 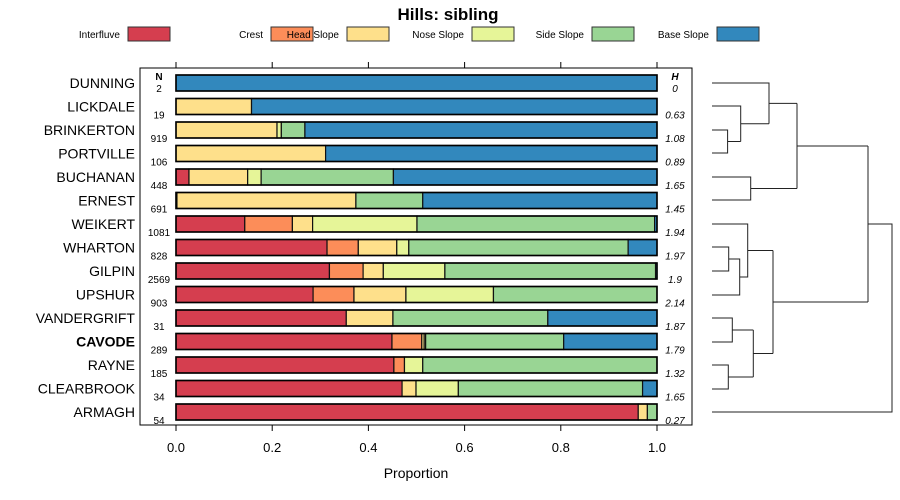 I want to click on n-value: 185, so click(x=159, y=374).